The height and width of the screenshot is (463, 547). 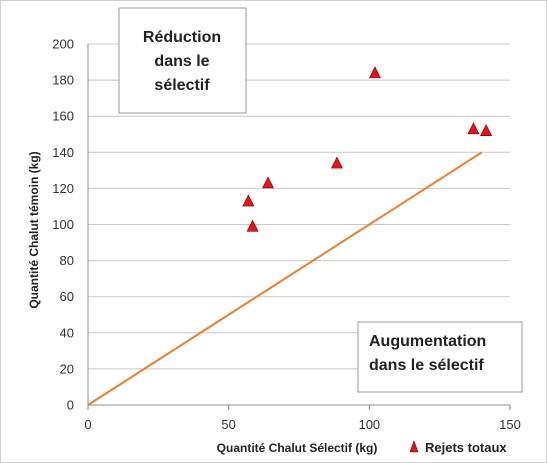 What do you see at coordinates (302, 424) in the screenshot?
I see `x-tick-labels: 0 50 100 150` at bounding box center [302, 424].